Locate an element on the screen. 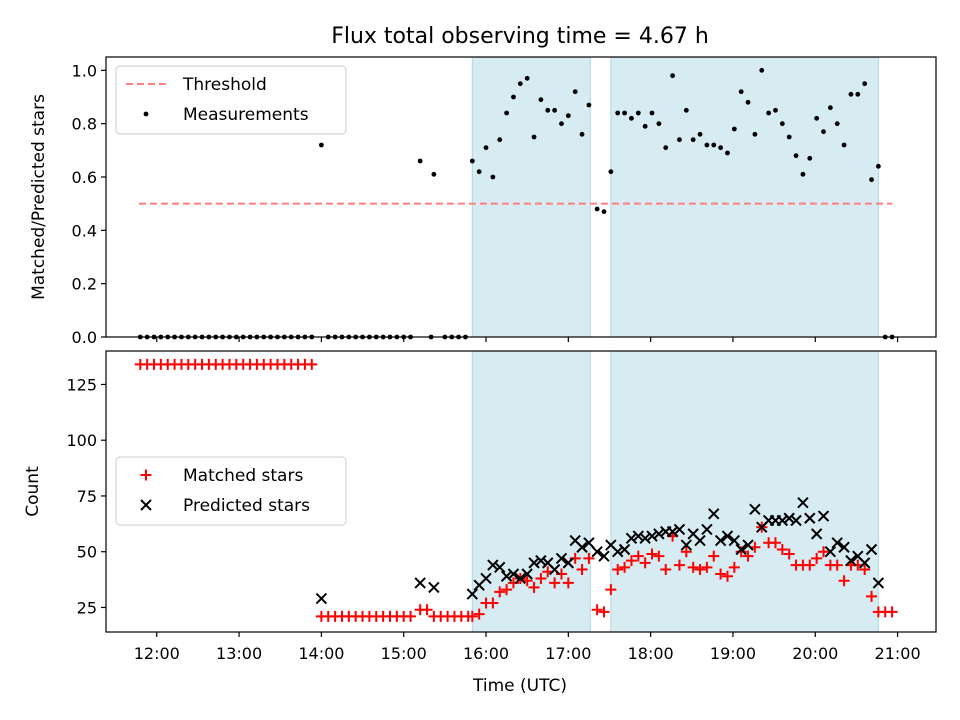 This screenshot has height=720, width=960. x-tick-label: 14:00 is located at coordinates (321, 653).